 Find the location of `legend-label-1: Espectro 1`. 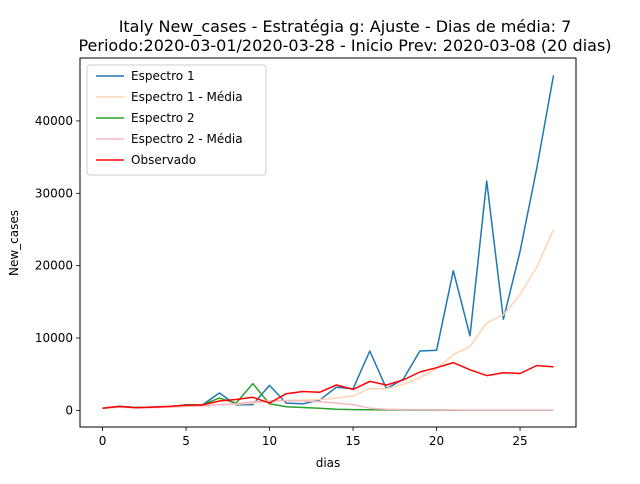

legend-label-1: Espectro 1 is located at coordinates (163, 76).